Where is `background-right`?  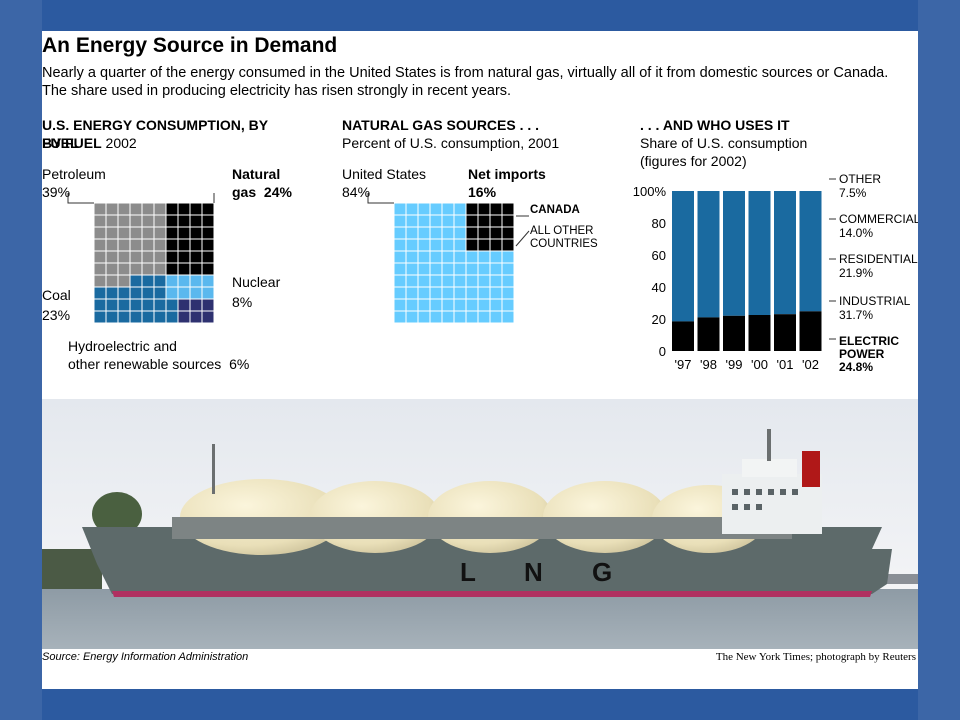
background-right is located at coordinates (939, 360).